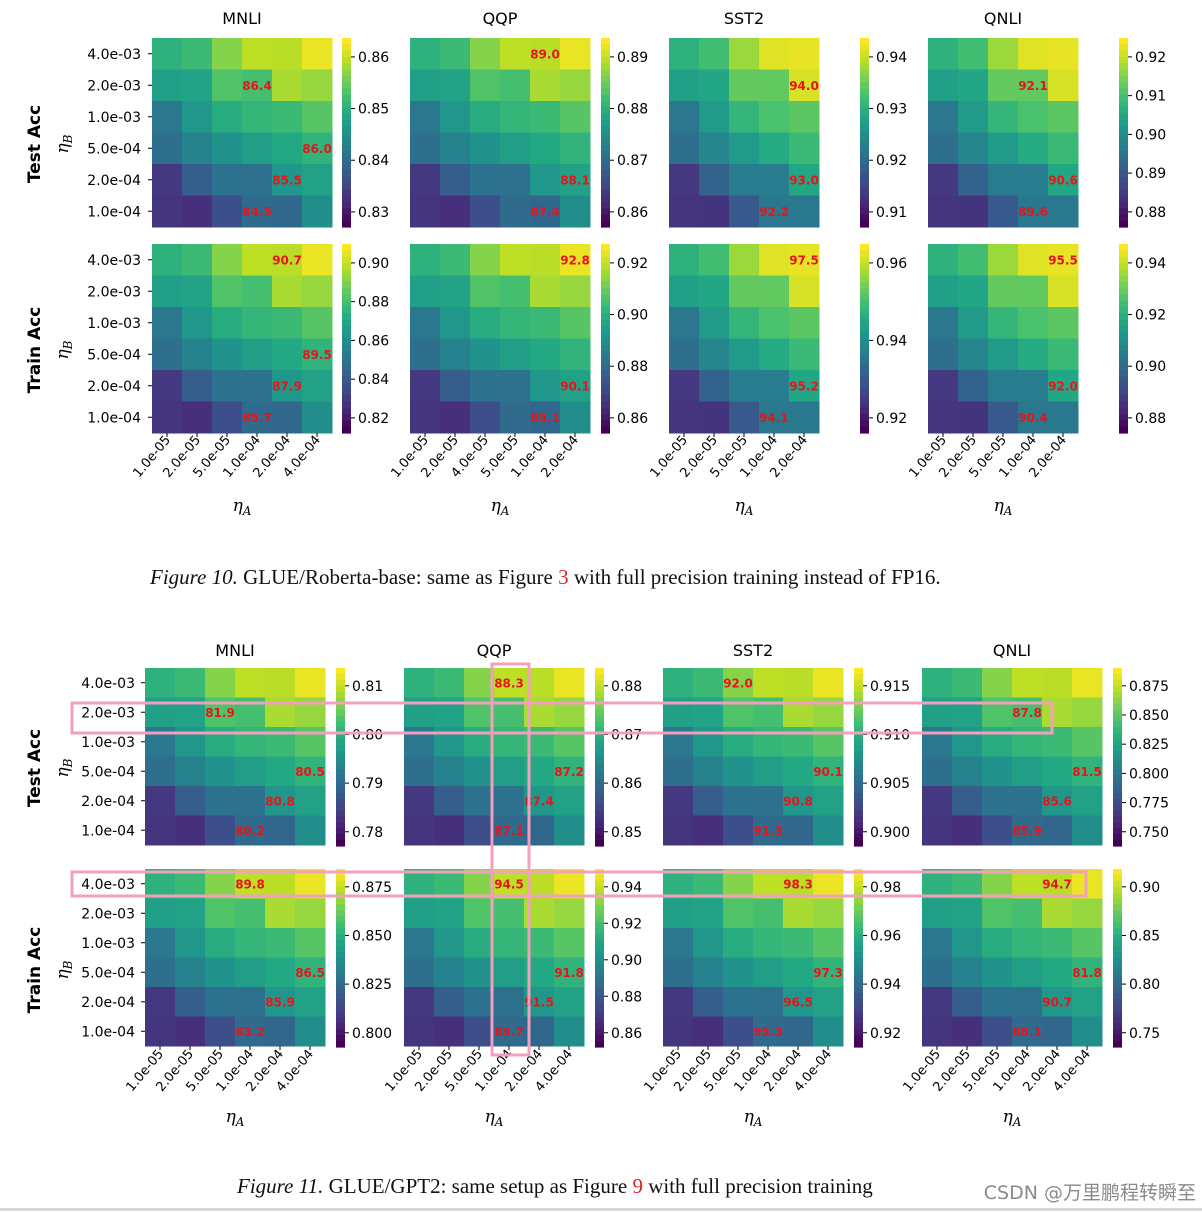 The image size is (1202, 1213). What do you see at coordinates (569, 973) in the screenshot?
I see `heatmap-annotation: 91.8` at bounding box center [569, 973].